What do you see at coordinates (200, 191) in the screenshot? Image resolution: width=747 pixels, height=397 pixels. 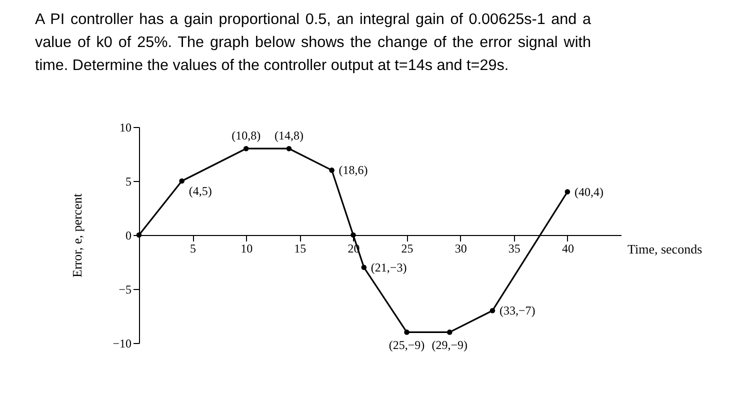 I see `annotation: (4,5)` at bounding box center [200, 191].